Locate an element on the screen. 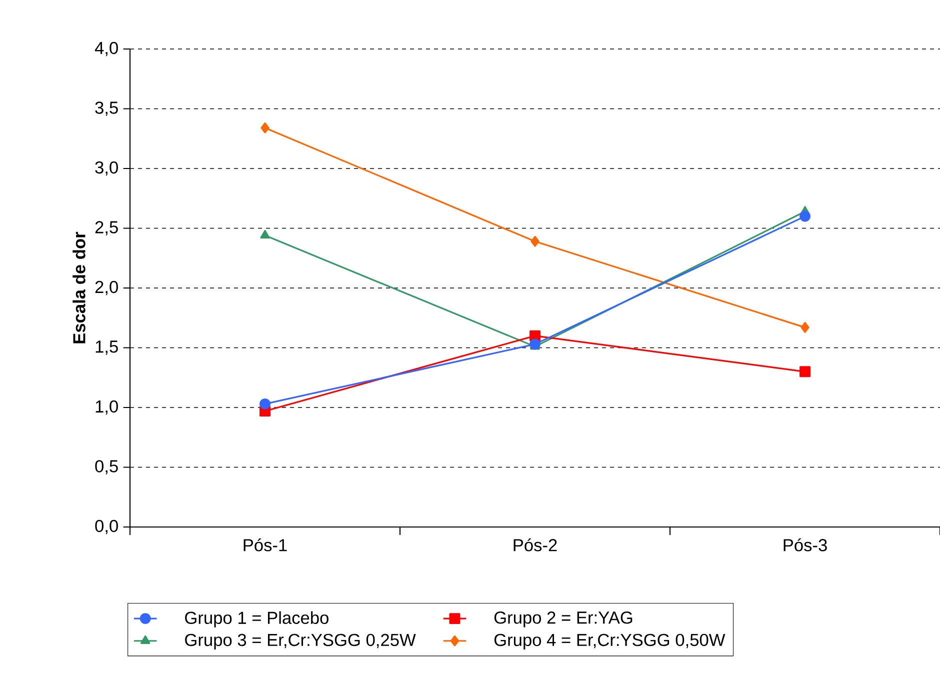  y-tick-label: 2,5 is located at coordinates (106, 228).